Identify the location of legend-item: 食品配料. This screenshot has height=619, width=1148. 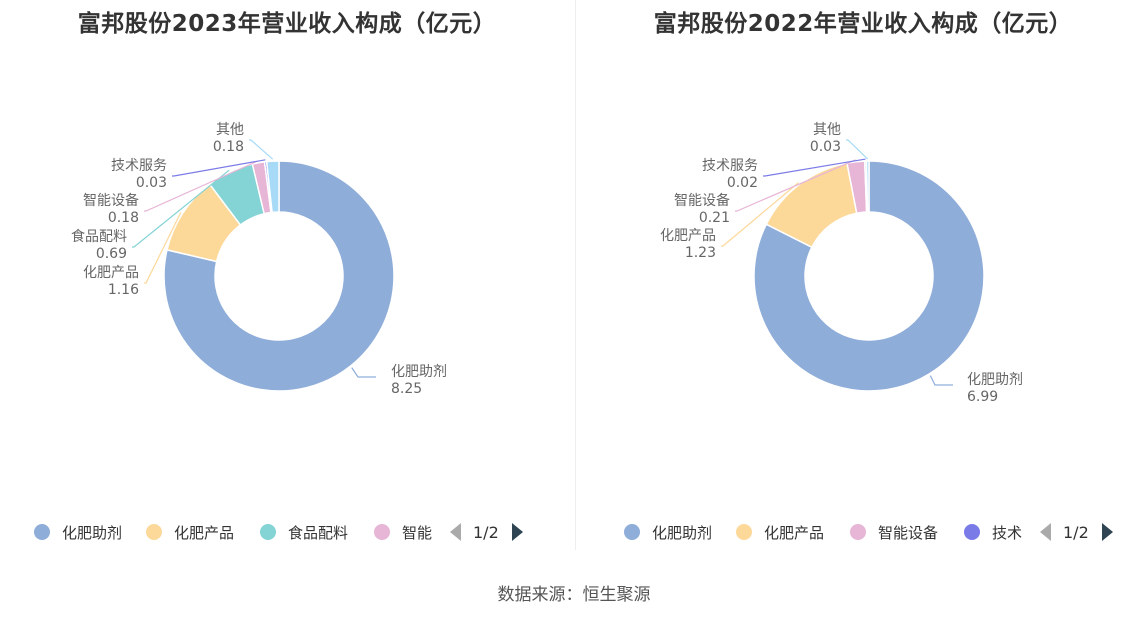
(304, 532).